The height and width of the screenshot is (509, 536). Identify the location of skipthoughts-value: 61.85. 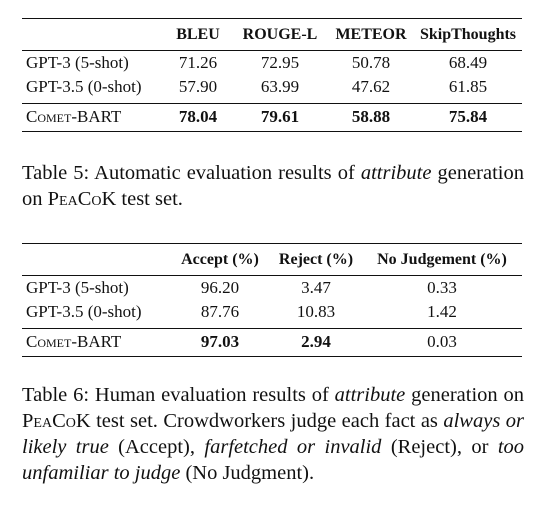
(468, 86).